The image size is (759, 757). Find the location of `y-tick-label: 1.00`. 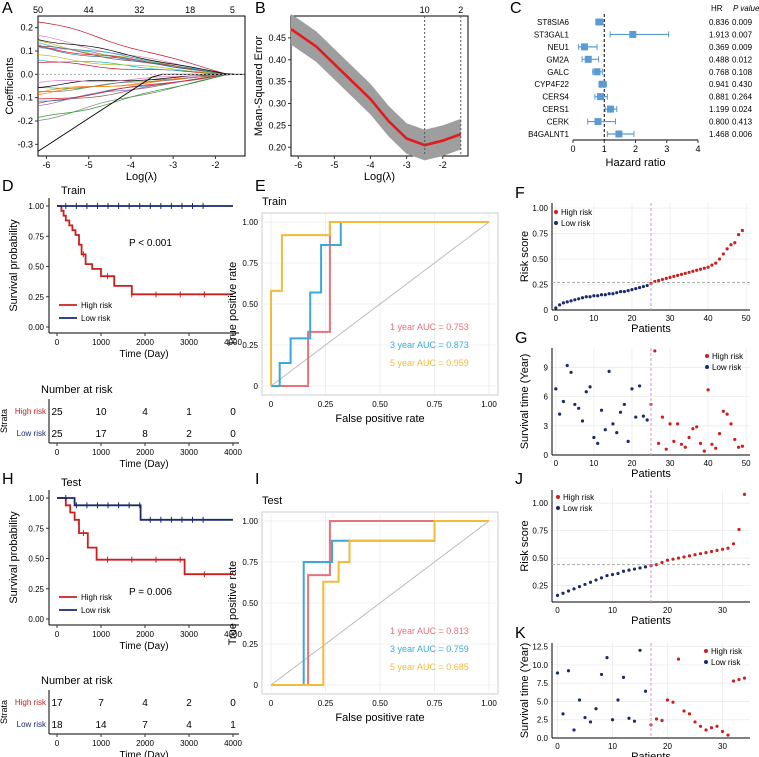

y-tick-label: 1.00 is located at coordinates (540, 208).